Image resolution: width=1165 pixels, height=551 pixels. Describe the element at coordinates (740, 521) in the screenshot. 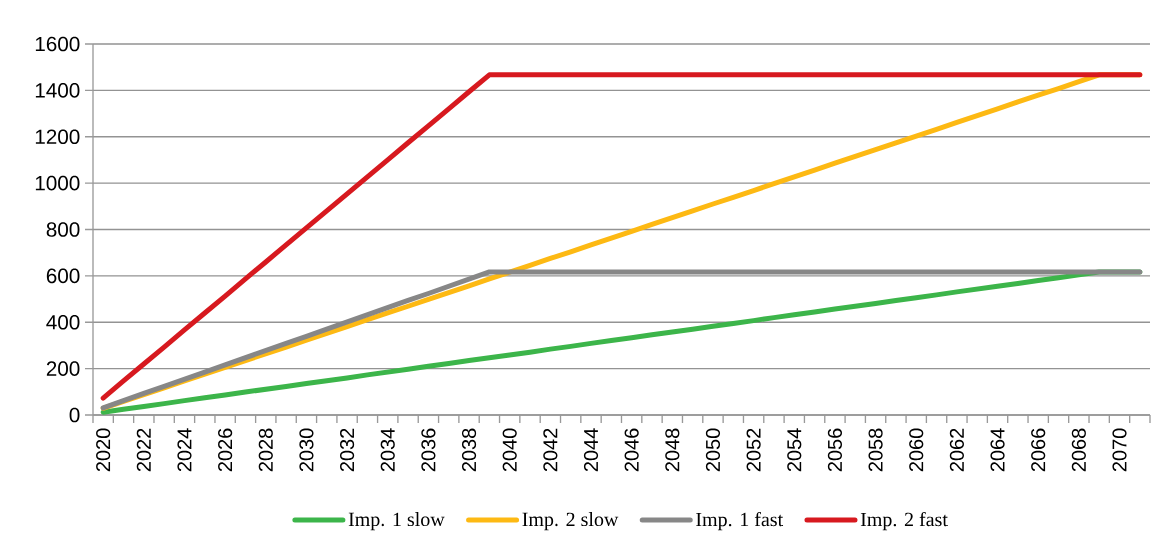

I see `legend-label: Imp. 1 fast` at that location.